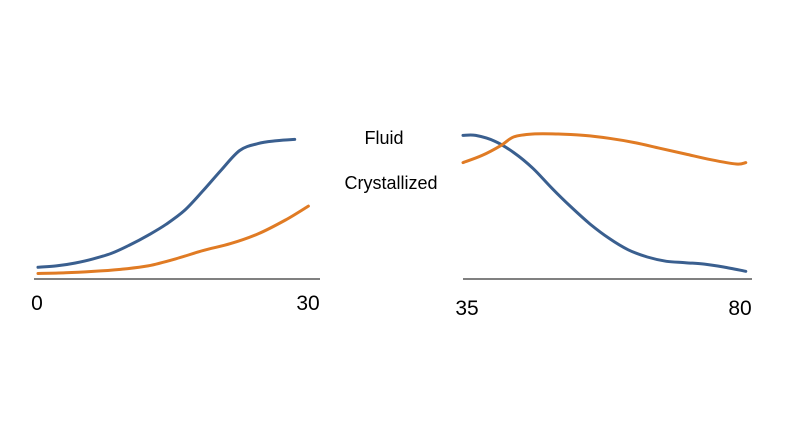 This screenshot has width=798, height=427. Describe the element at coordinates (307, 303) in the screenshot. I see `x-tick-label-end: 30` at that location.